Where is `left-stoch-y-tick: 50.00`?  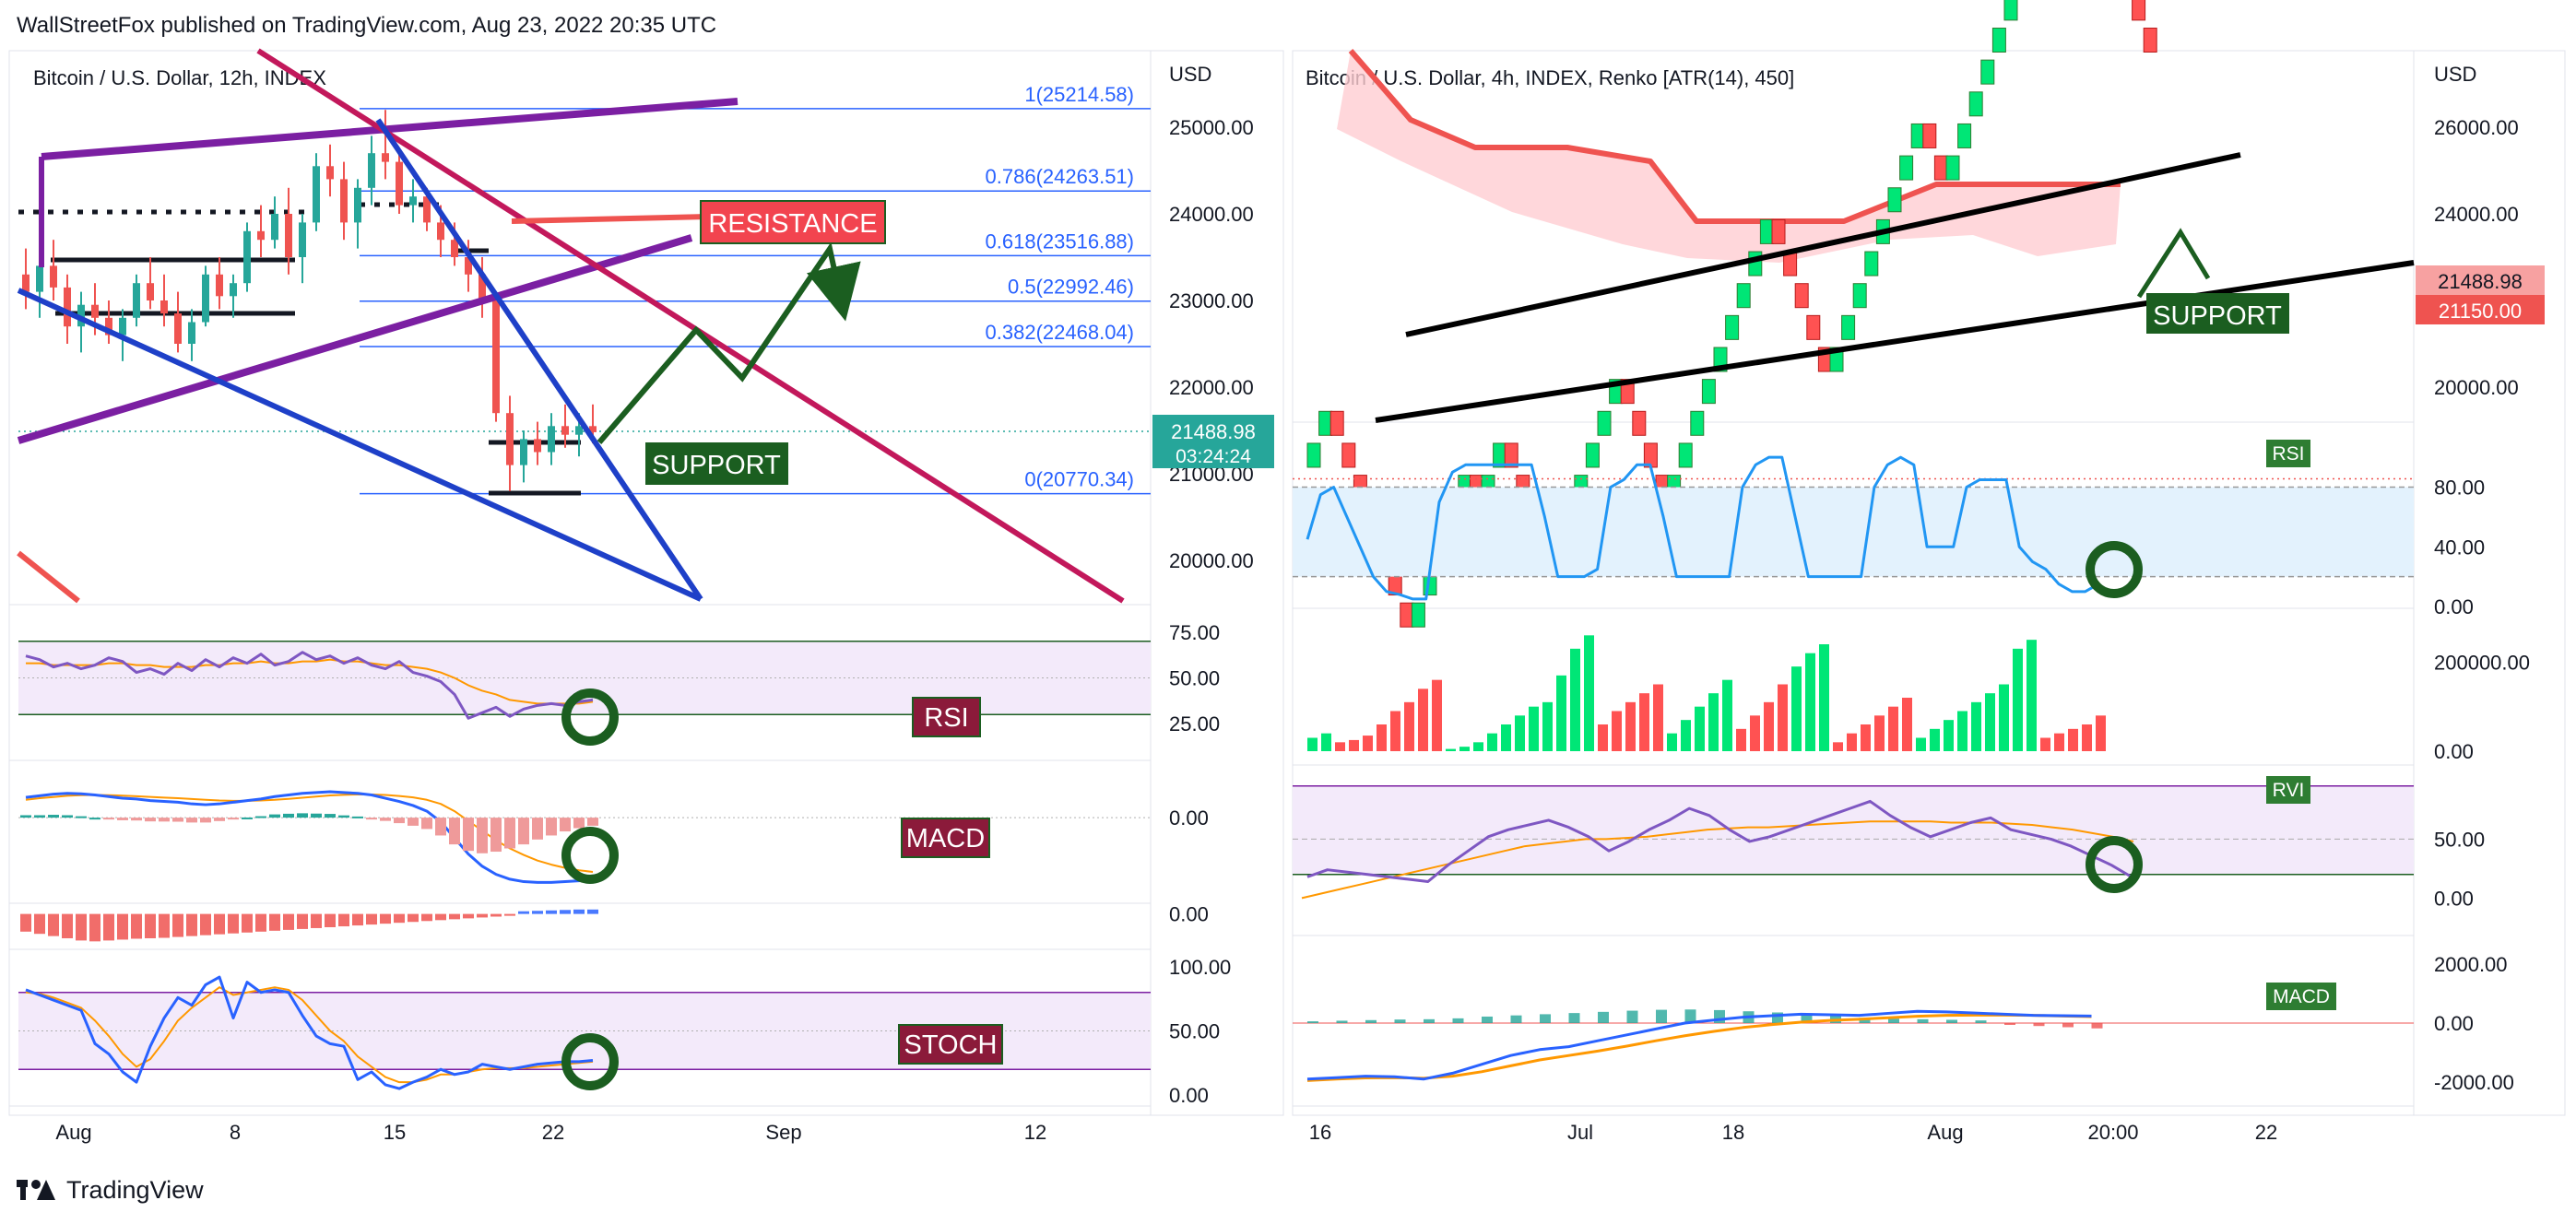 left-stoch-y-tick: 50.00 is located at coordinates (1194, 1030).